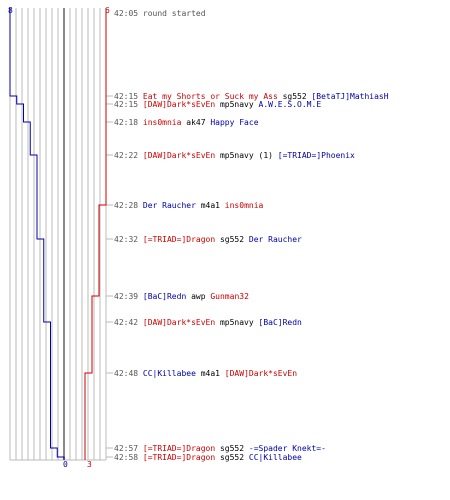  I want to click on kill-event-row: 42:18 ins0mnia ak47 Happy Face, so click(186, 122).